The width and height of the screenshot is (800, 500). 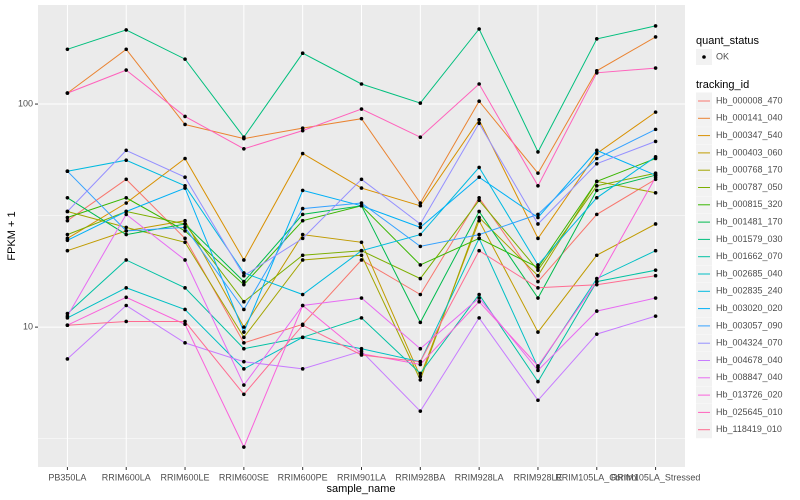 What do you see at coordinates (537, 477) in the screenshot?
I see `x-tick-label: RRIM928LE` at bounding box center [537, 477].